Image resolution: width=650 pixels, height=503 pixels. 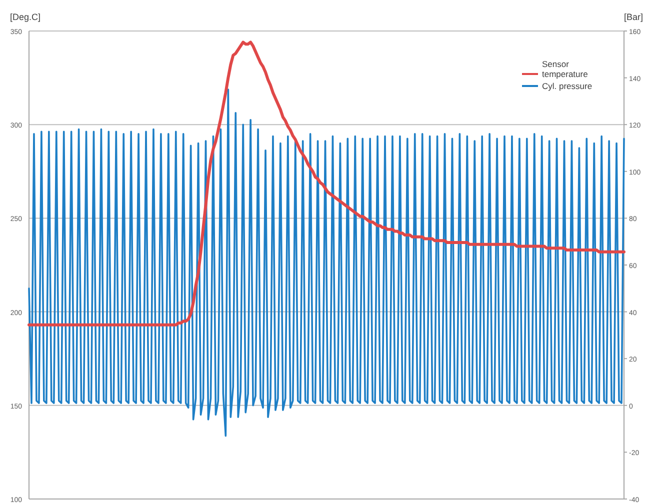 What do you see at coordinates (565, 69) in the screenshot?
I see `legend-label: Sensor temperature` at bounding box center [565, 69].